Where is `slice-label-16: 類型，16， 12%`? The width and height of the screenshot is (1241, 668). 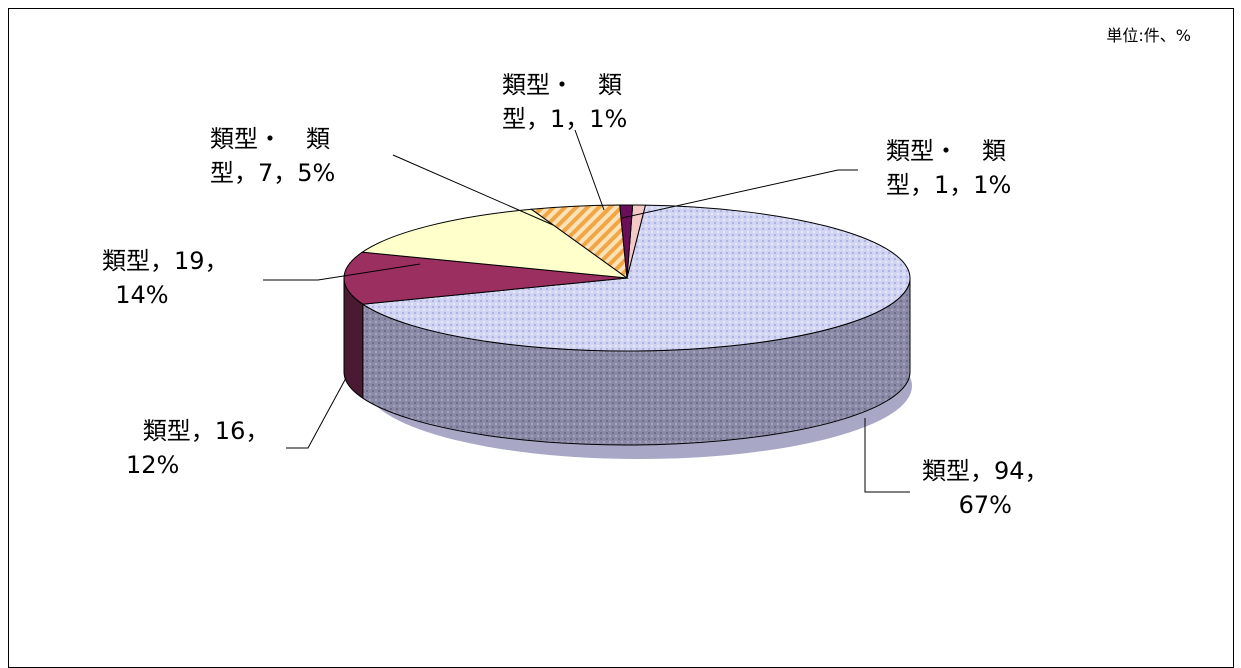
slice-label-16: 類型，16， 12% is located at coordinates (198, 448).